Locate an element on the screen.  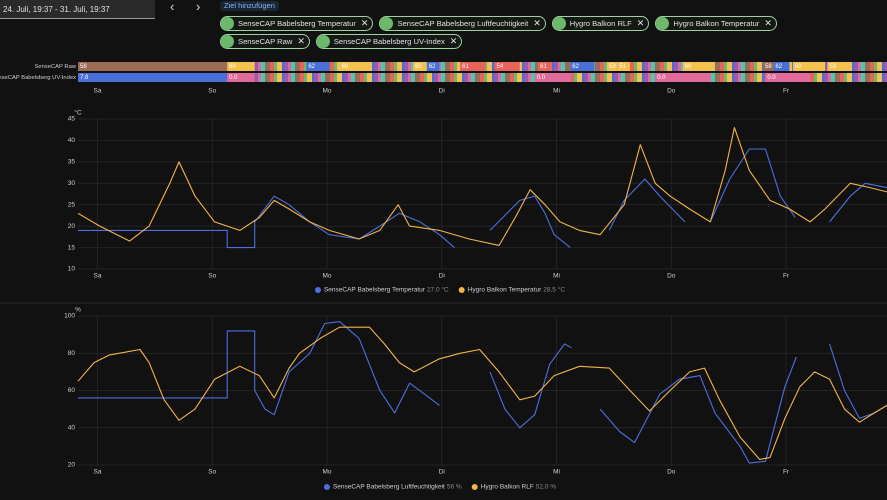
timeline-row-label: SenseCAP Raw is located at coordinates (56, 67).